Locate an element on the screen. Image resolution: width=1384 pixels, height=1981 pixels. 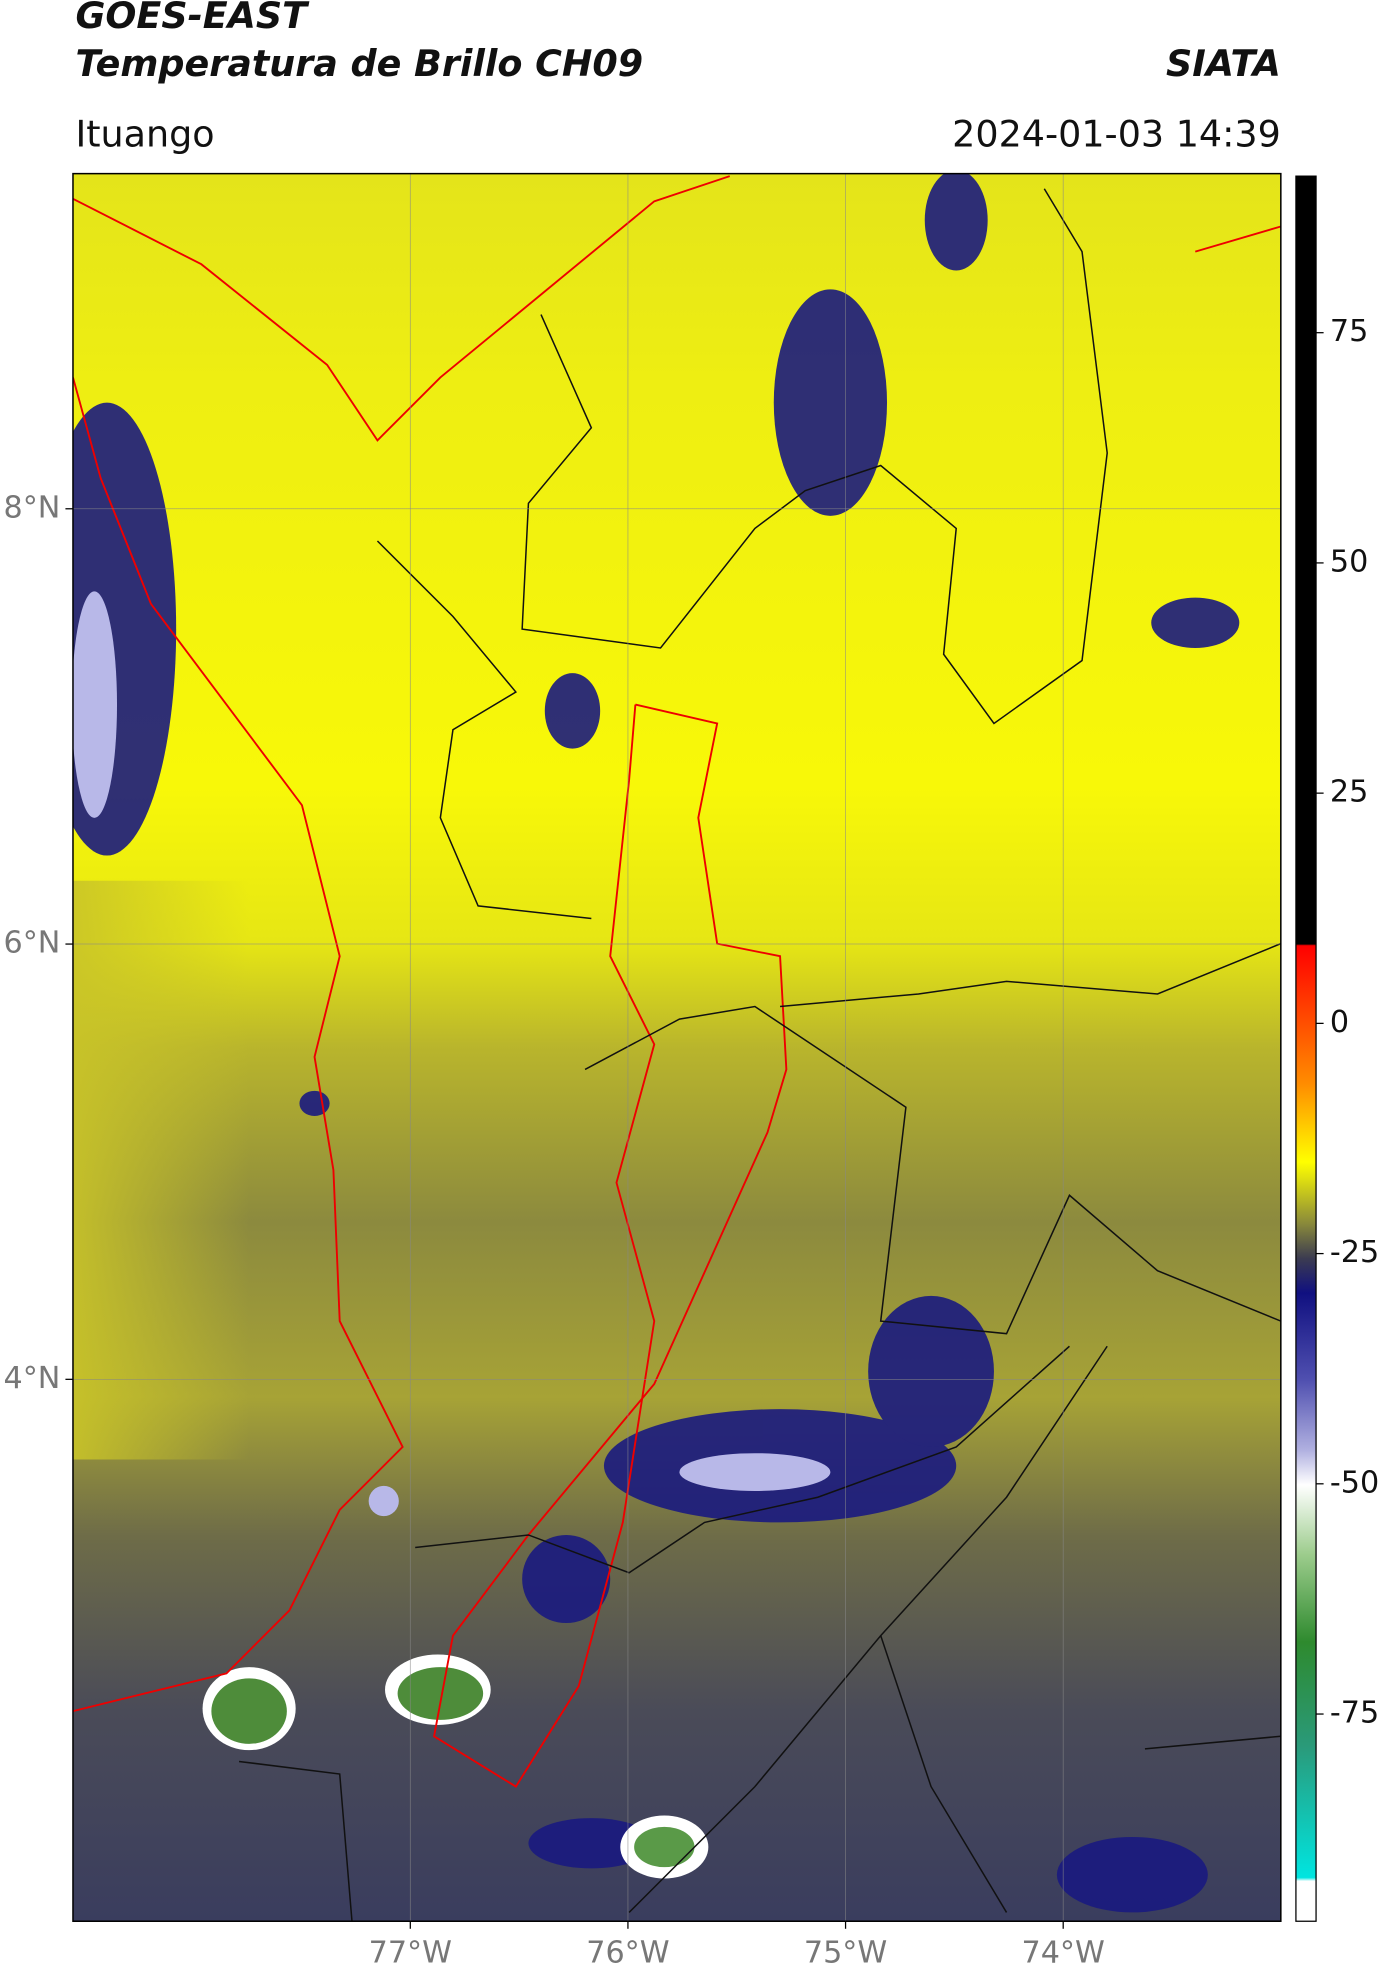
lon-tick-label: 77°W is located at coordinates (410, 1952).